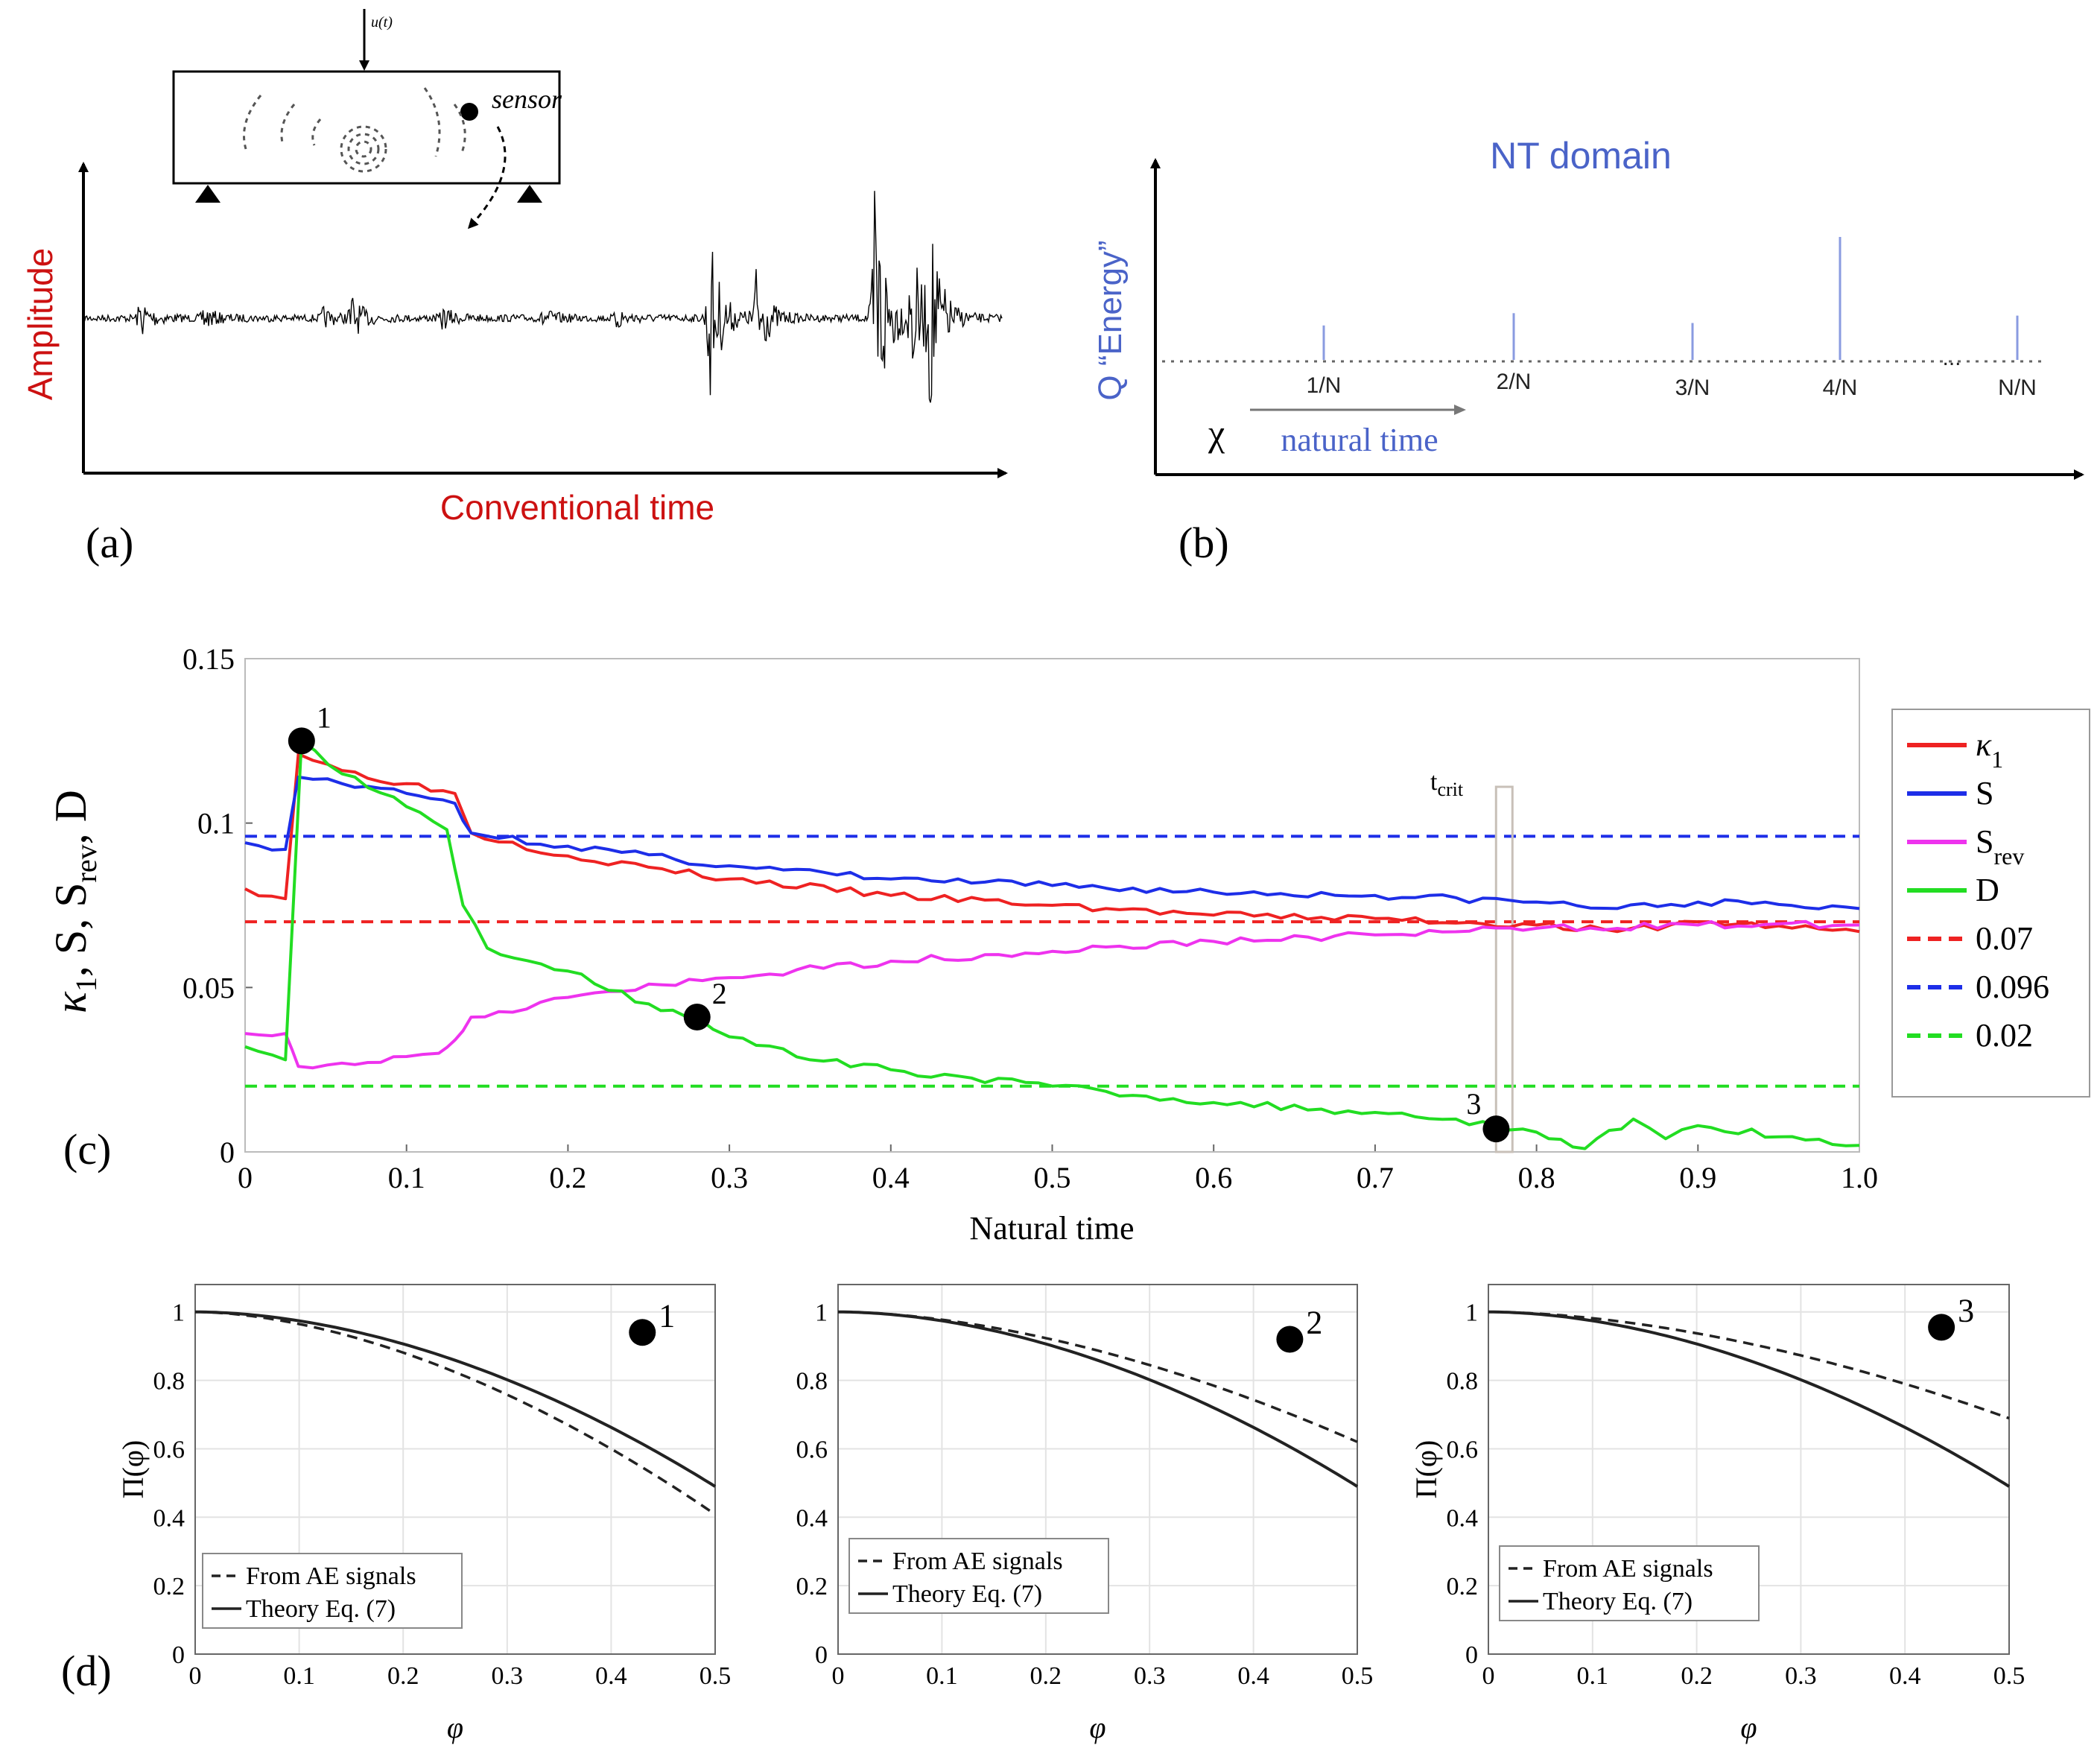 The height and width of the screenshot is (1745, 2100). What do you see at coordinates (2005, 1035) in the screenshot?
I see `legend-label: 0.02` at bounding box center [2005, 1035].